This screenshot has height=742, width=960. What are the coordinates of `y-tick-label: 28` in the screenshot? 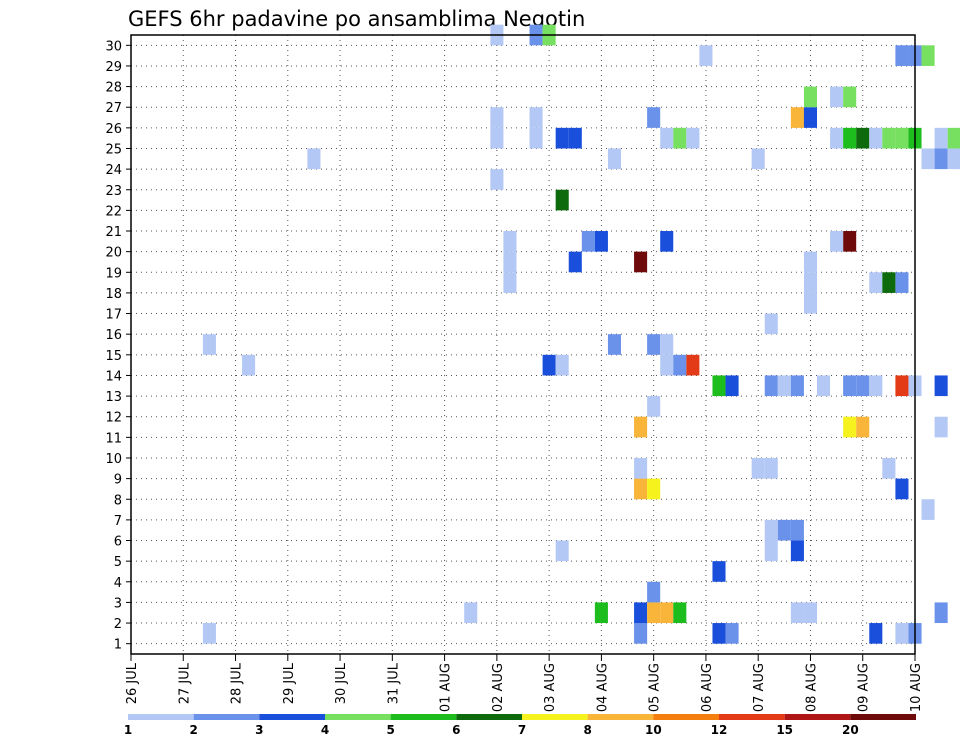 It's located at (113, 88).